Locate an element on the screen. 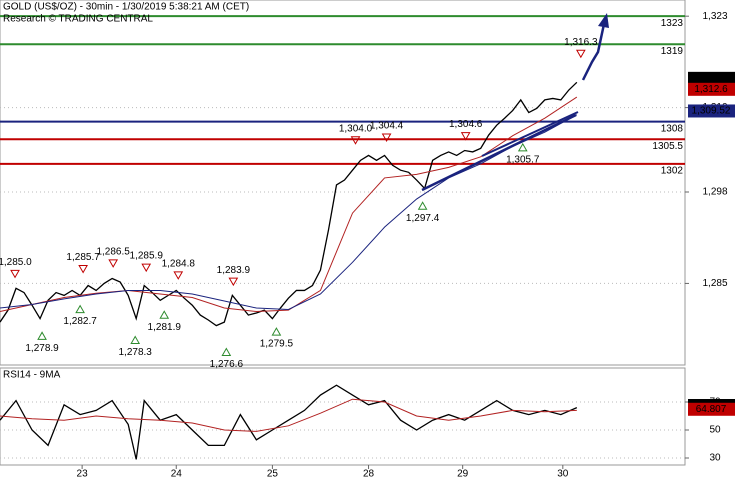 Image resolution: width=735 pixels, height=480 pixels. level-label: 1323 is located at coordinates (672, 23).